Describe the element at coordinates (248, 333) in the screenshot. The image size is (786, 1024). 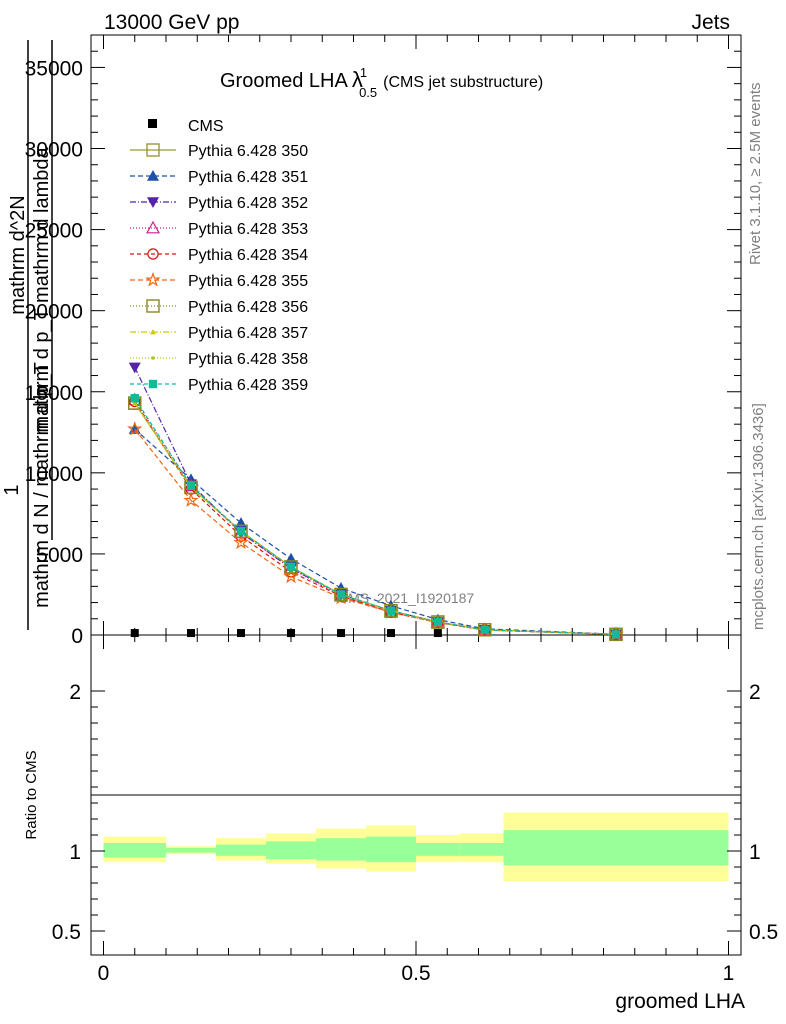
I see `legend-label-7: Pythia 6.428 357` at that location.